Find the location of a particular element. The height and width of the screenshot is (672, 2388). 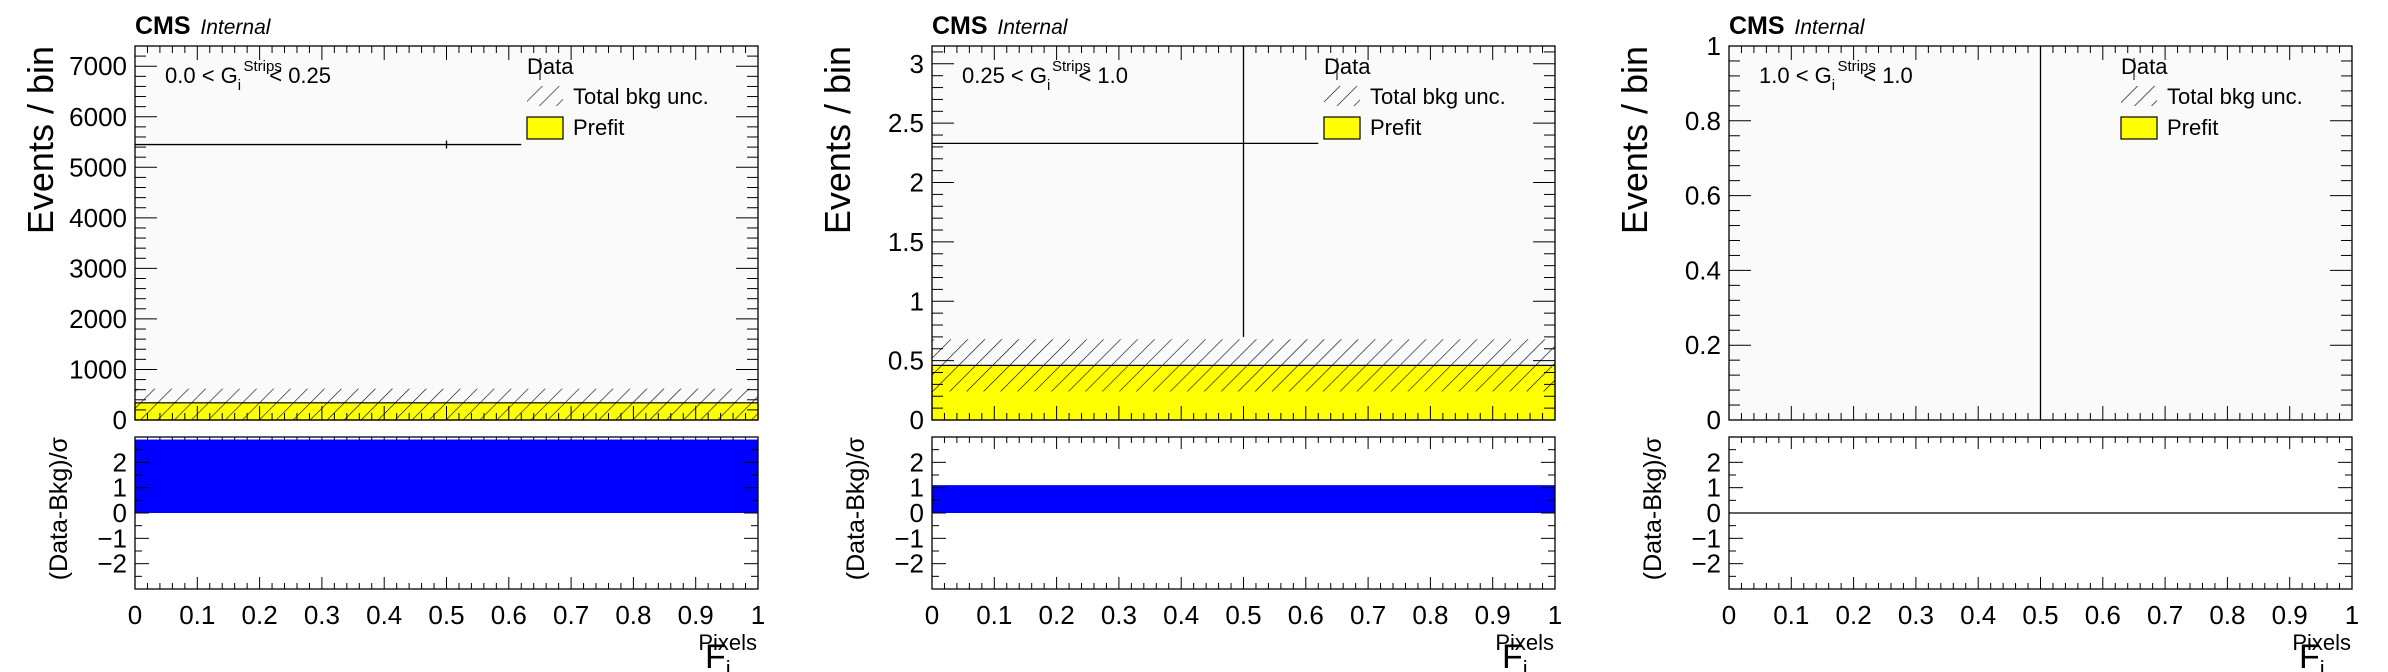

y-tick-label: 2.5 is located at coordinates (906, 123).